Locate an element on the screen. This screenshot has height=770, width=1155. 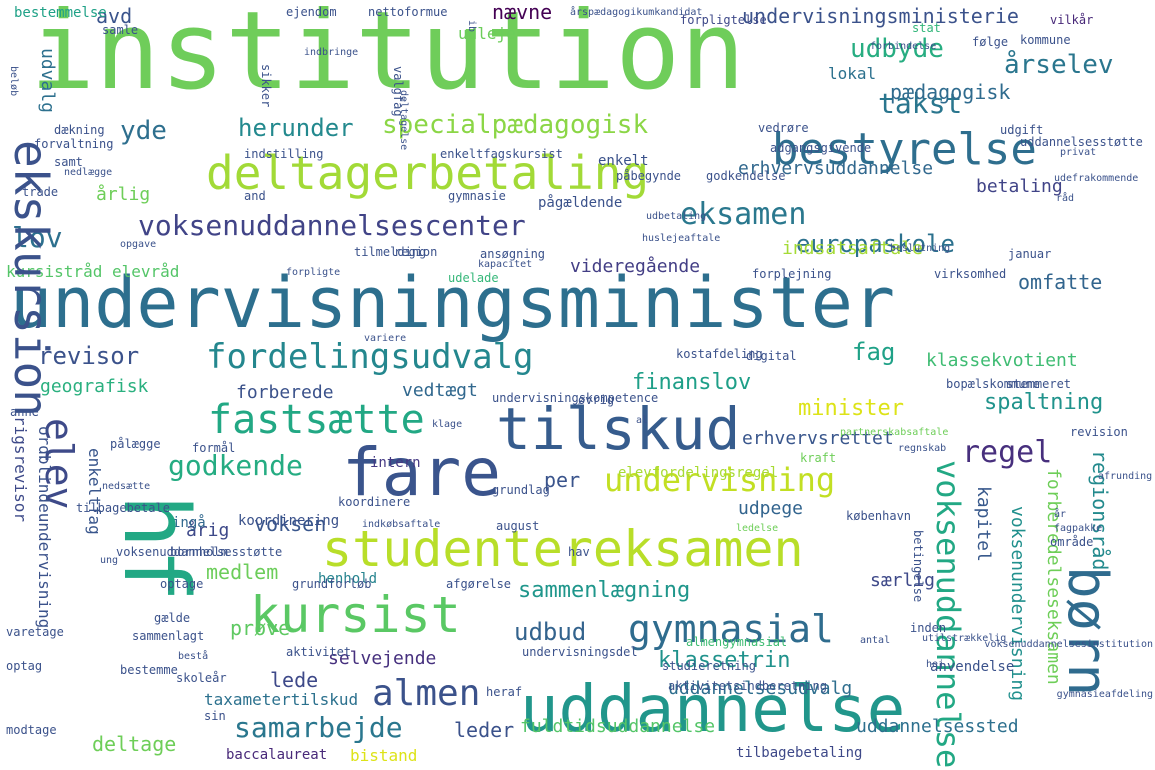
cloud-word: koordinering is located at coordinates (289, 521).